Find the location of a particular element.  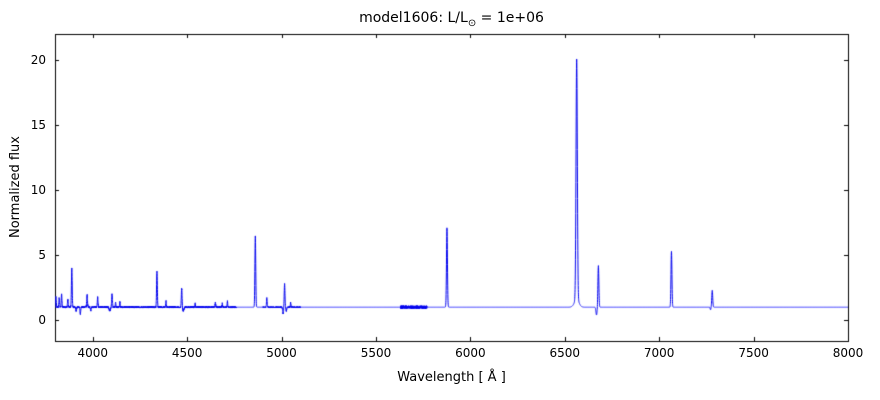

y-tick-label: 0 is located at coordinates (42, 320).